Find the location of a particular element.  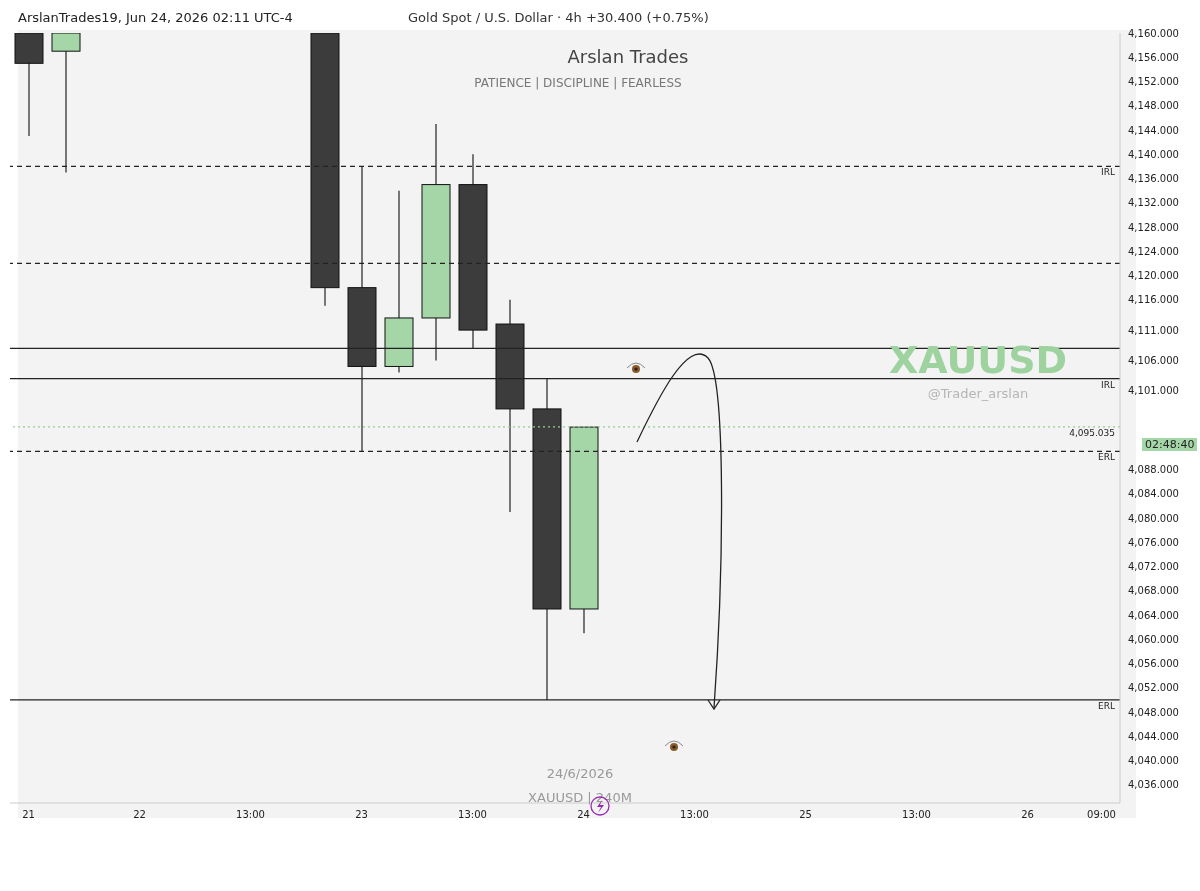

y-tick-label: 4,124.000 is located at coordinates (1153, 251).